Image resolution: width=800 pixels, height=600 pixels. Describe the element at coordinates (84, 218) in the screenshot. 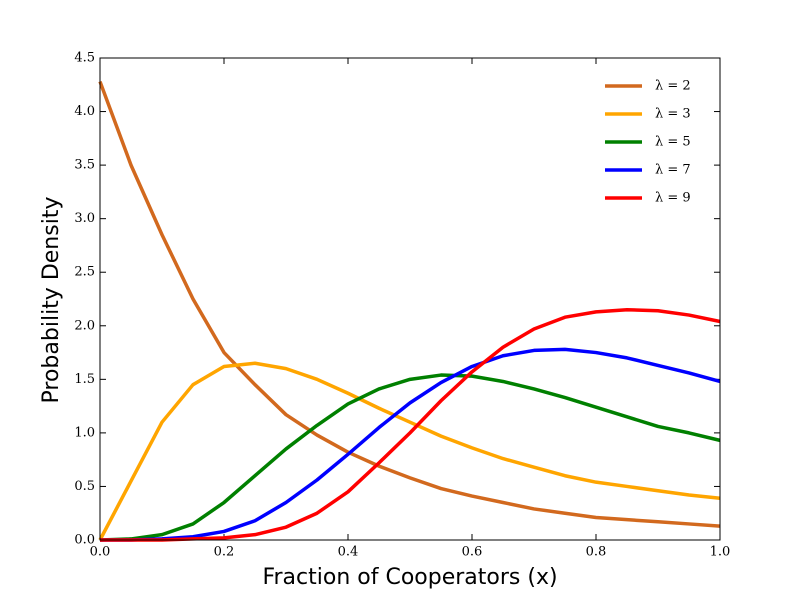

I see `y-tick-label: 3.0` at that location.